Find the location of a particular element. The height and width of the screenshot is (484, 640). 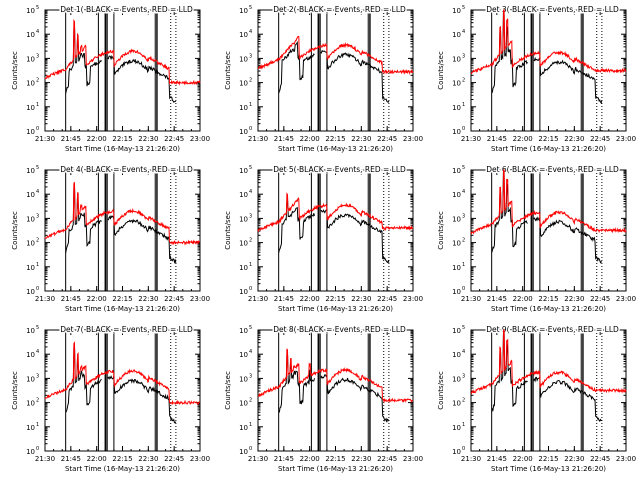

panel-title: Det 2(-BLACK = Events, RED = LLD is located at coordinates (339, 9).